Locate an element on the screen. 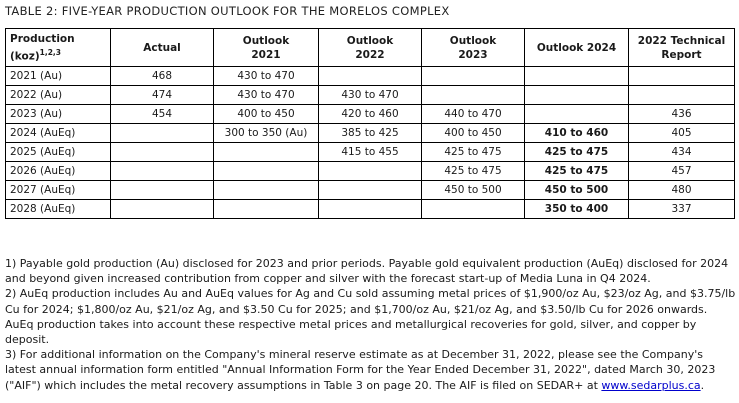  column-header-production-label: Production (koz) is located at coordinates (42, 47).